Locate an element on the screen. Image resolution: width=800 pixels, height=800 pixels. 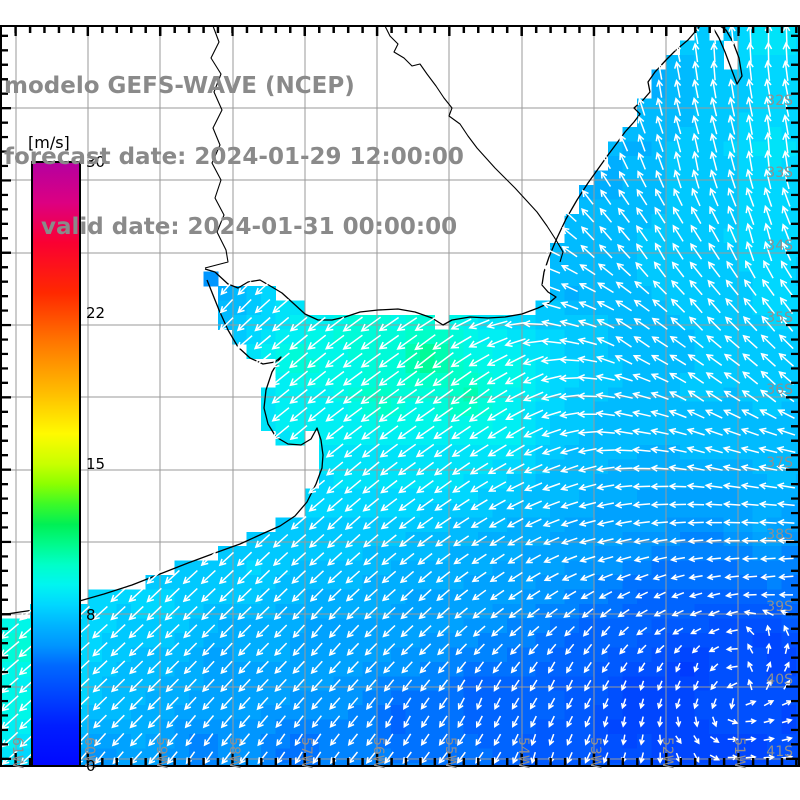
longitude-label: 61W is located at coordinates (17, 753).